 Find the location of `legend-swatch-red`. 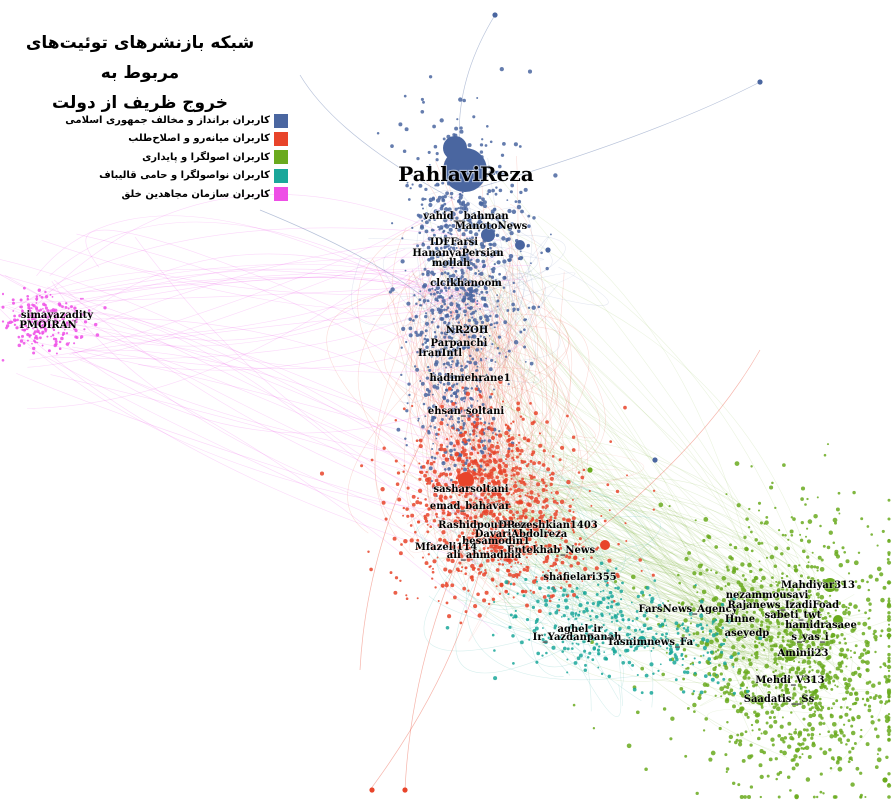

legend-swatch-red is located at coordinates (281, 138).